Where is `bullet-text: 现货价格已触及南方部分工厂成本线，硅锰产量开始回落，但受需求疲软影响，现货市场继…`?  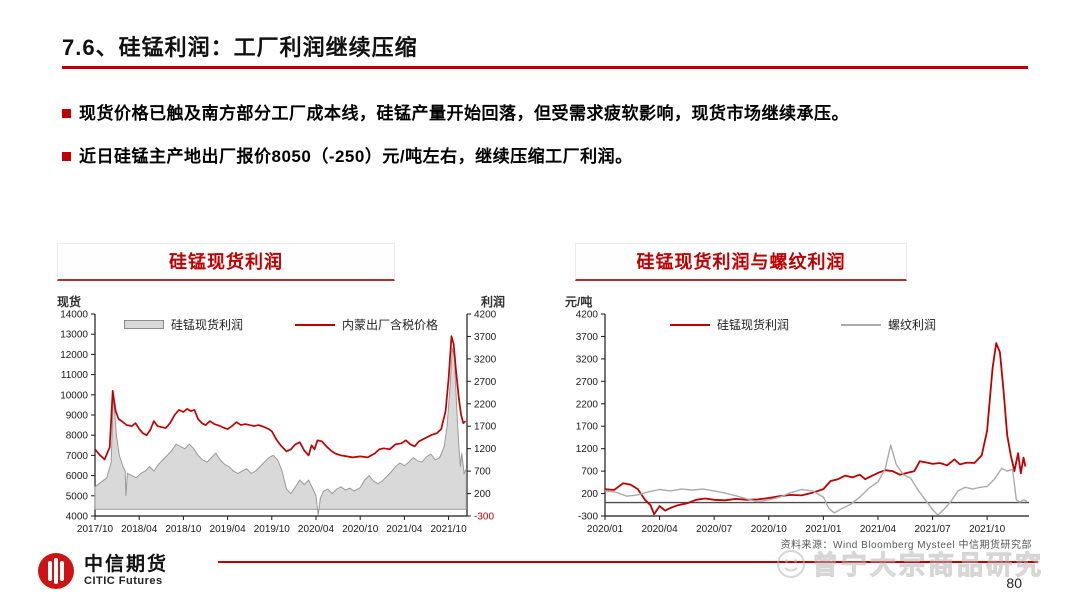 bullet-text: 现货价格已触及南方部分工厂成本线，硅锰产量开始回落，但受需求疲软影响，现货市场继… is located at coordinates (464, 113).